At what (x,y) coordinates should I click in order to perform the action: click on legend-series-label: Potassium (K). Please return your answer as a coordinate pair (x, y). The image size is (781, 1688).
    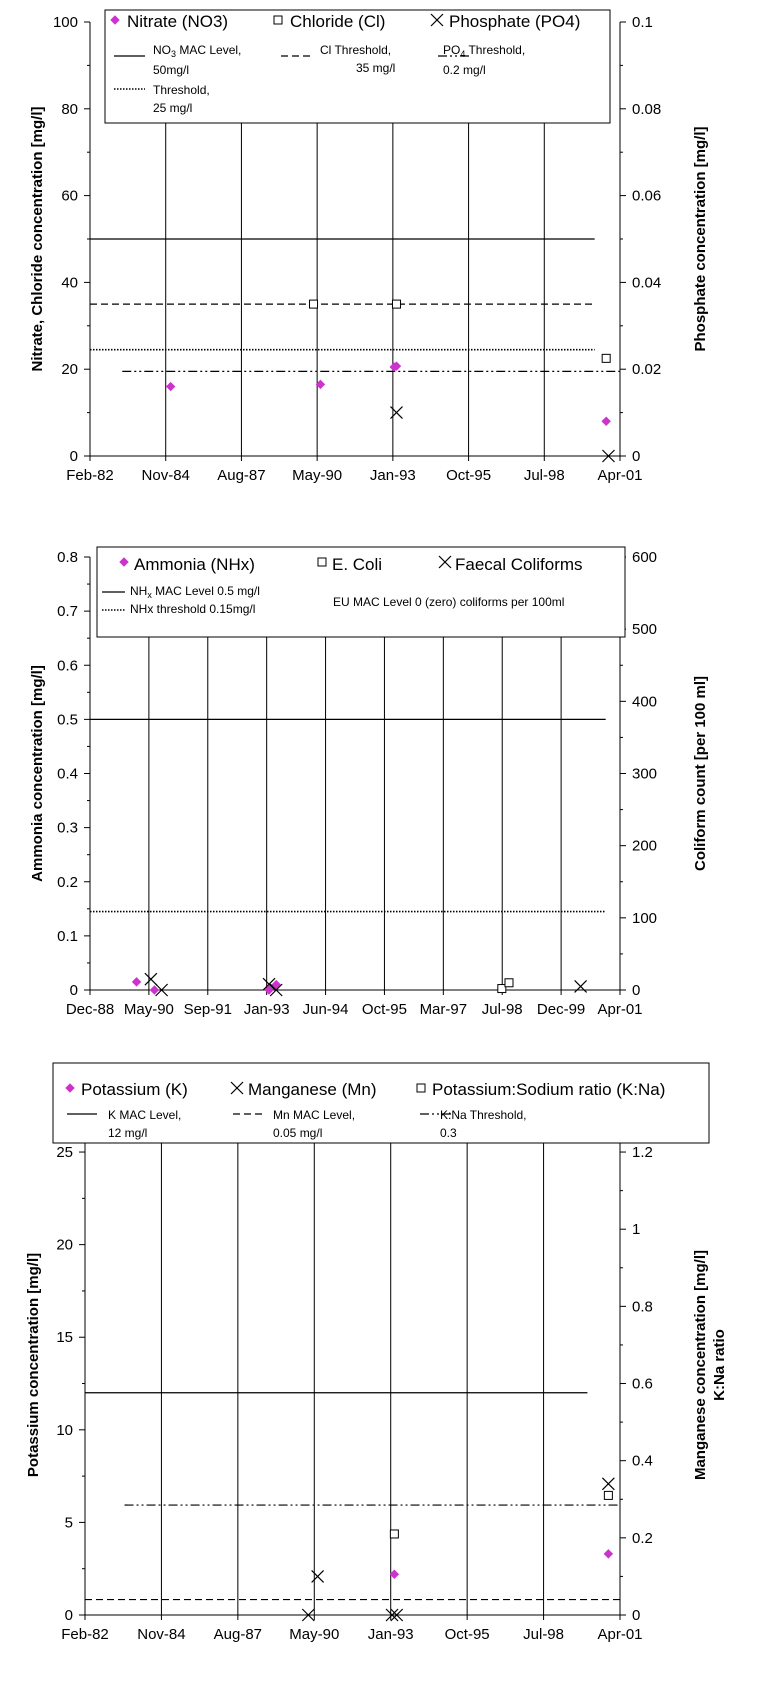
    Looking at the image, I should click on (134, 1089).